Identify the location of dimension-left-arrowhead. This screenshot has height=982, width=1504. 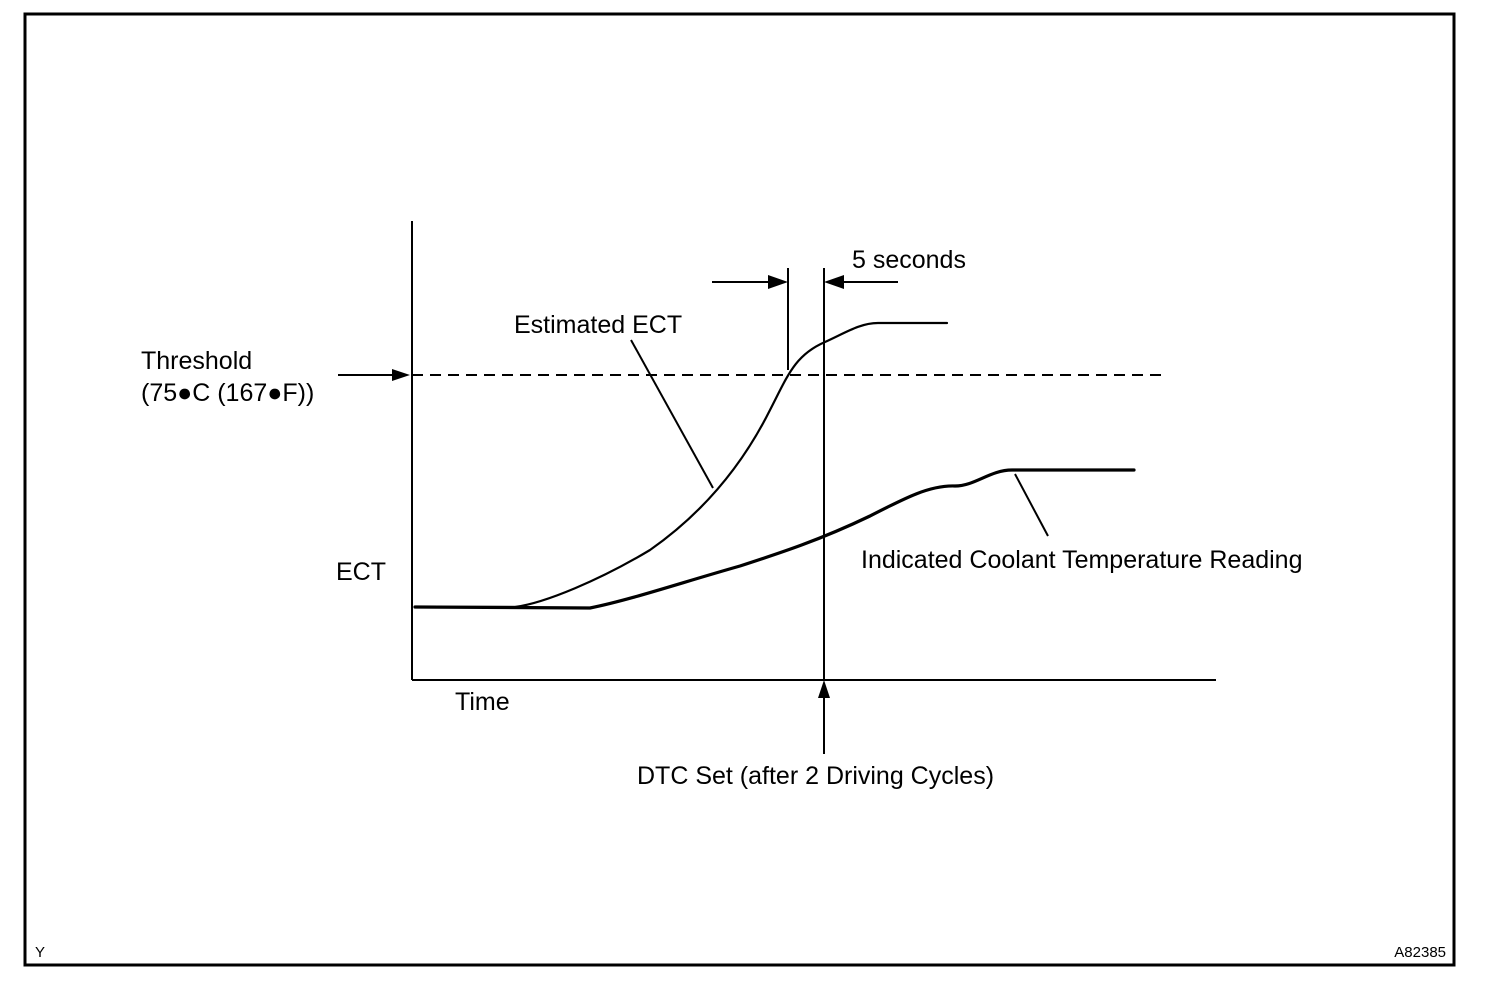
(778, 282).